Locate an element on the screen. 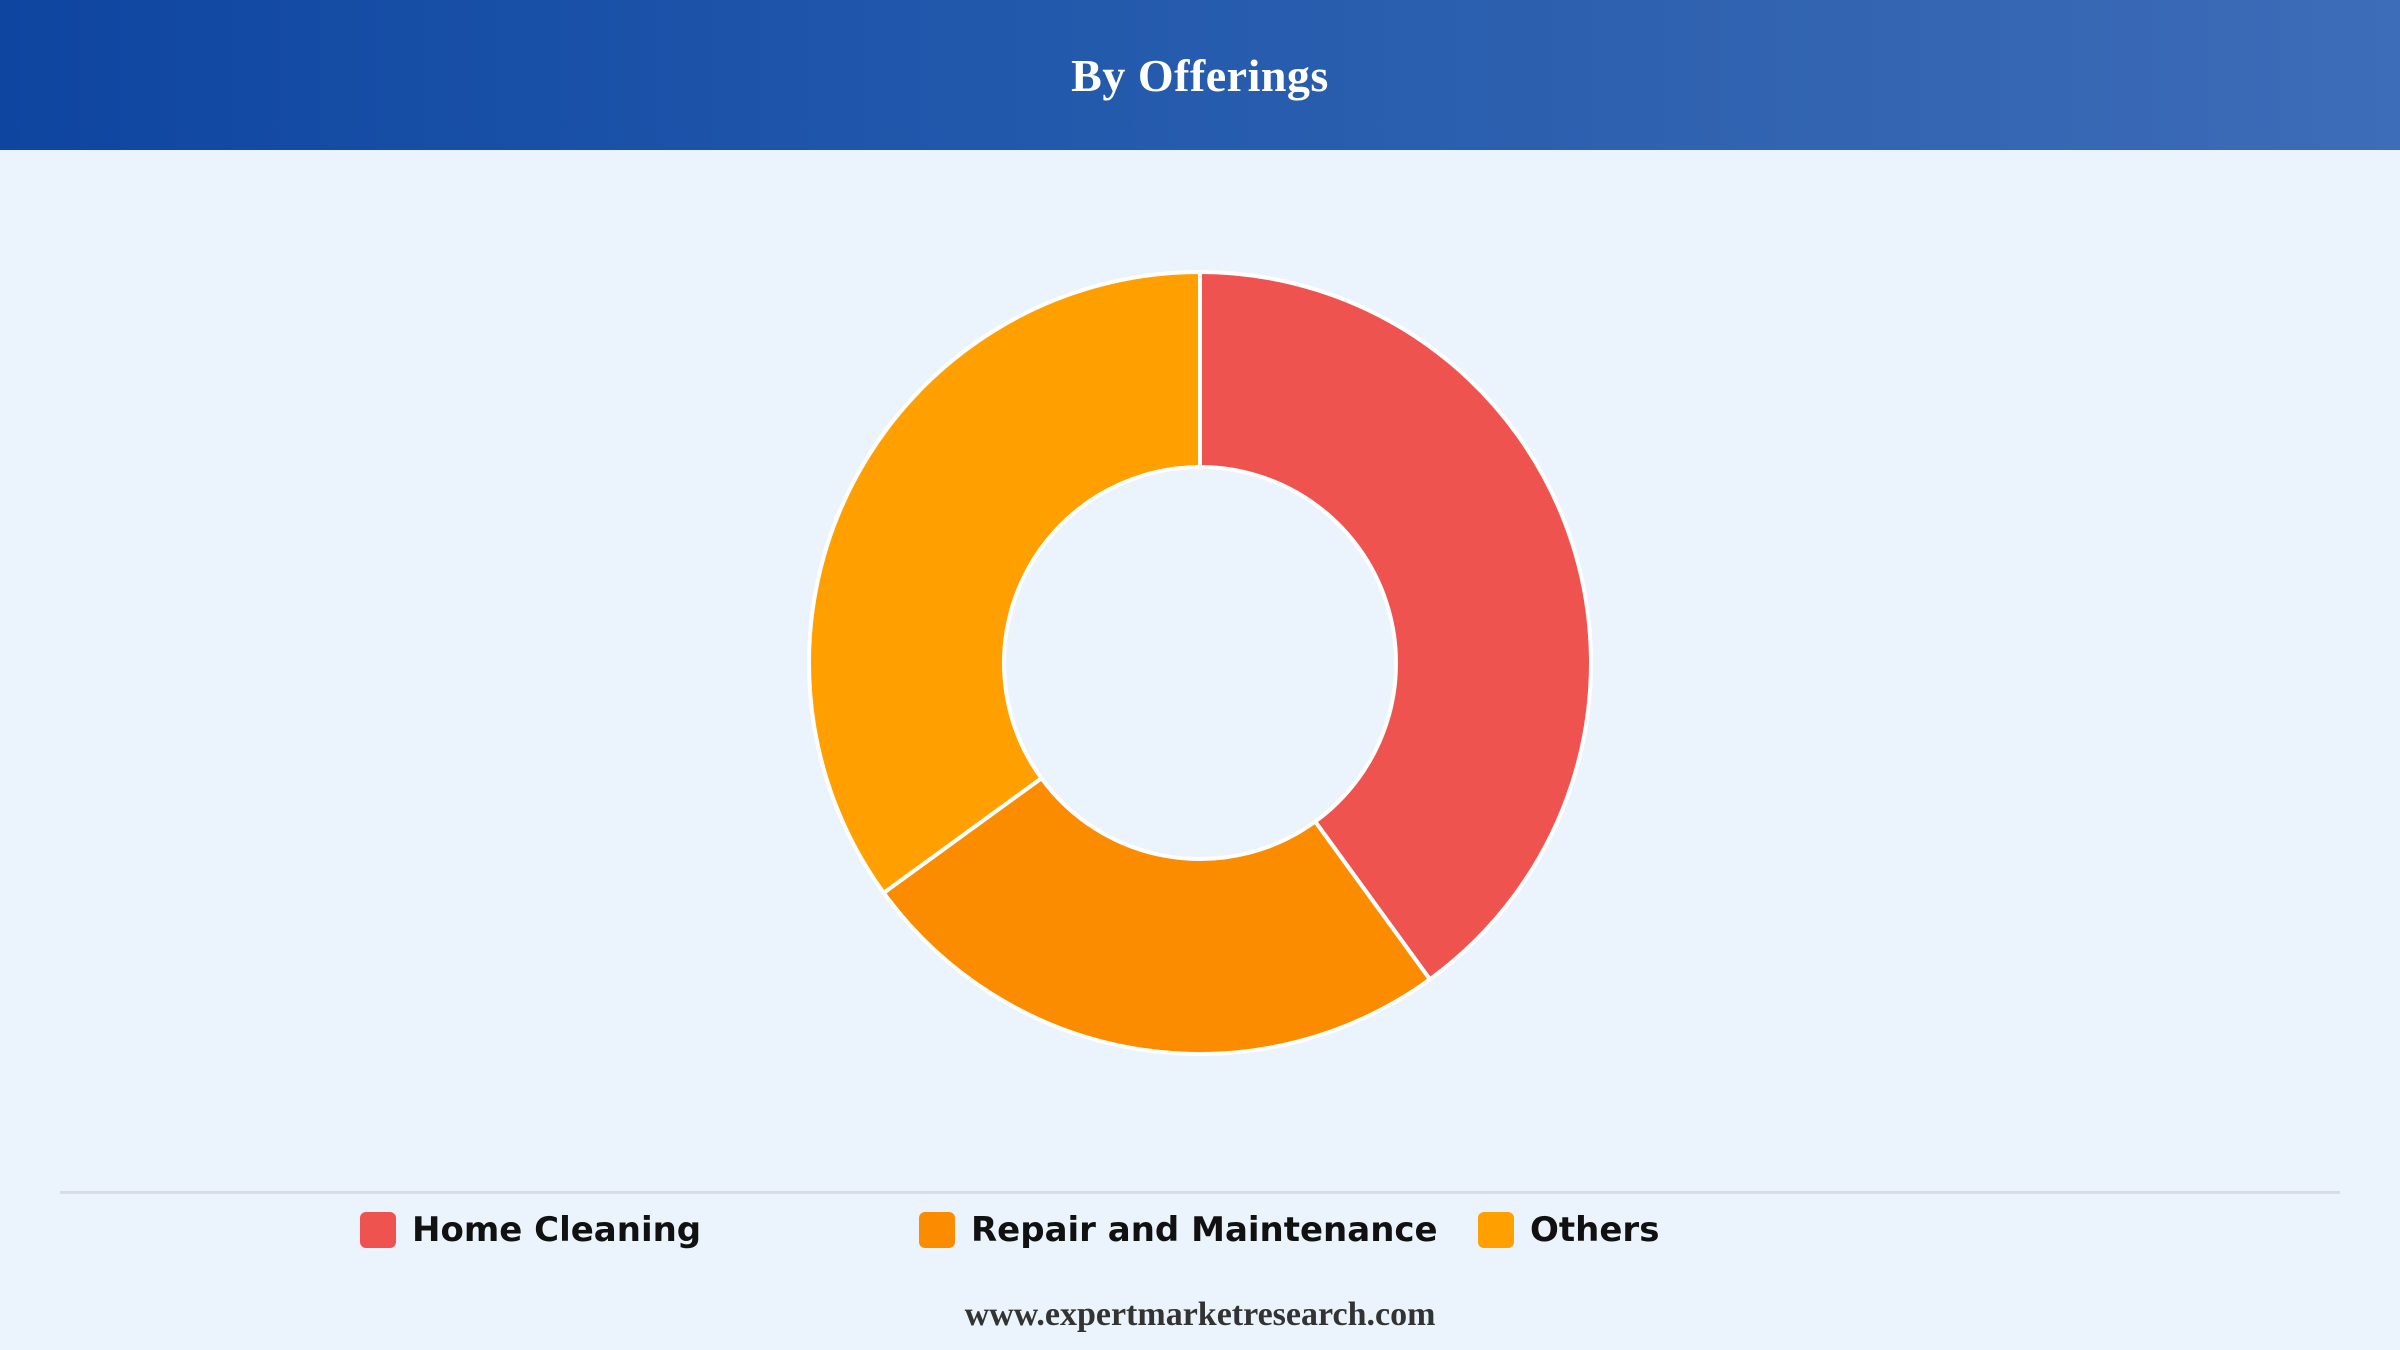 The width and height of the screenshot is (2400, 1350). legend-swatch-home-cleaning is located at coordinates (378, 1230).